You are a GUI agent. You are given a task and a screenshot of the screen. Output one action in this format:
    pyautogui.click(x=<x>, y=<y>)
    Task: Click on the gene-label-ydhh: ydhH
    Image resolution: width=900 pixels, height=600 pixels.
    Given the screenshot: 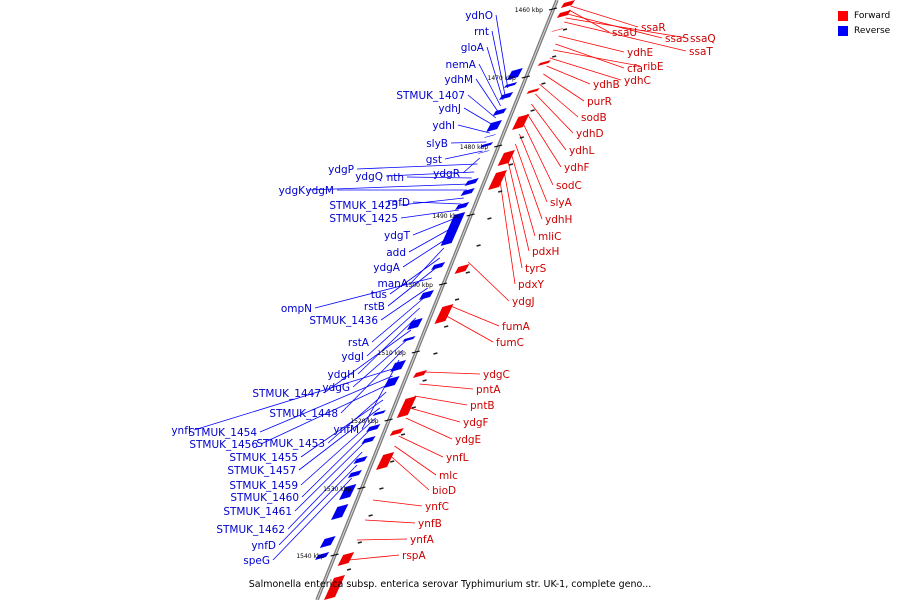 What is the action you would take?
    pyautogui.click(x=558, y=220)
    